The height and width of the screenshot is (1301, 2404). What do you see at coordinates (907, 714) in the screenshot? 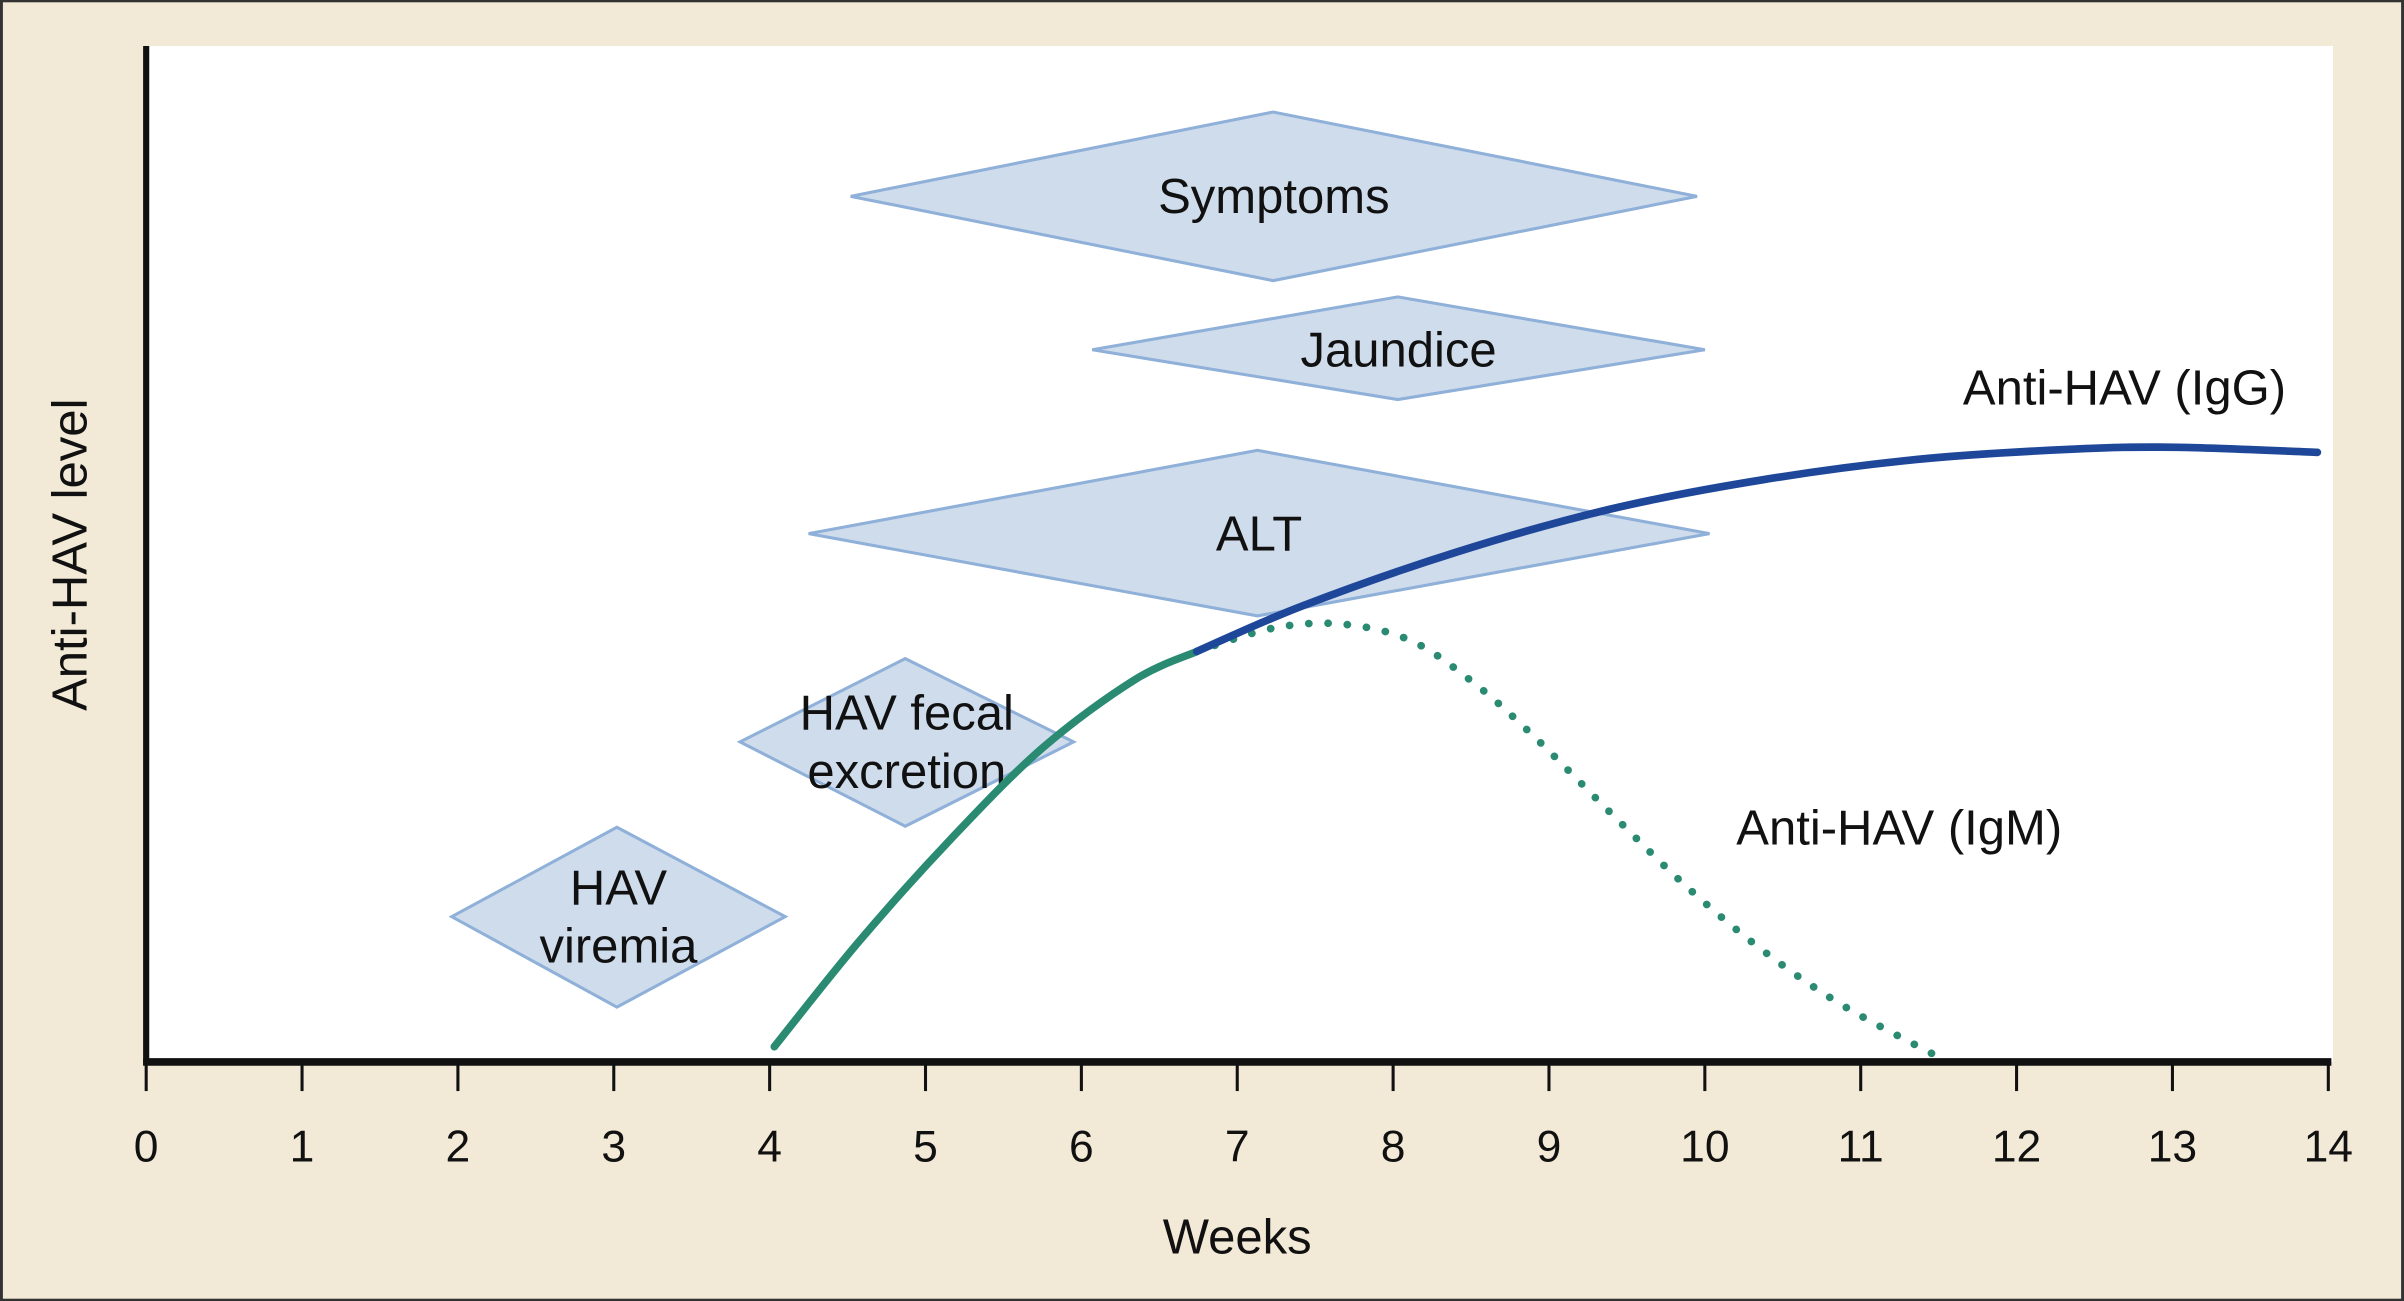
I see `phase-label: HAV fecal` at bounding box center [907, 714].